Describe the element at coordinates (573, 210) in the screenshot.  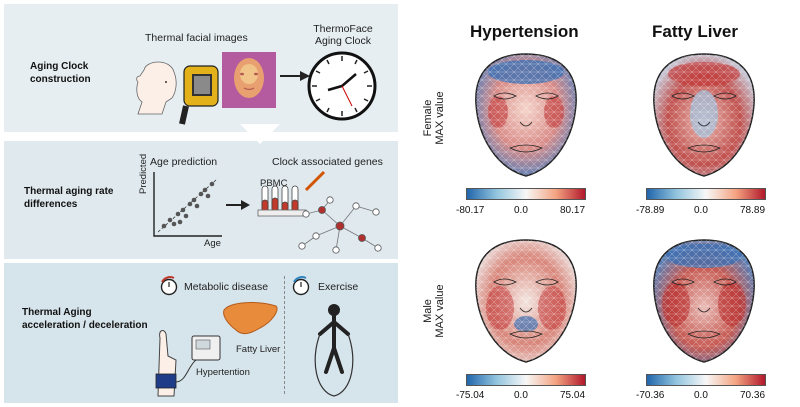
I see `cbar-max: 80.17` at that location.